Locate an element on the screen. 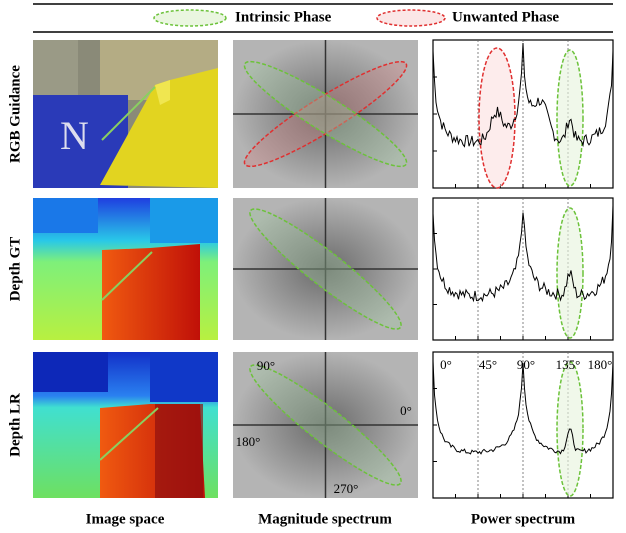 Image resolution: width=626 pixels, height=533 pixels. angle-label: 270° is located at coordinates (346, 488).